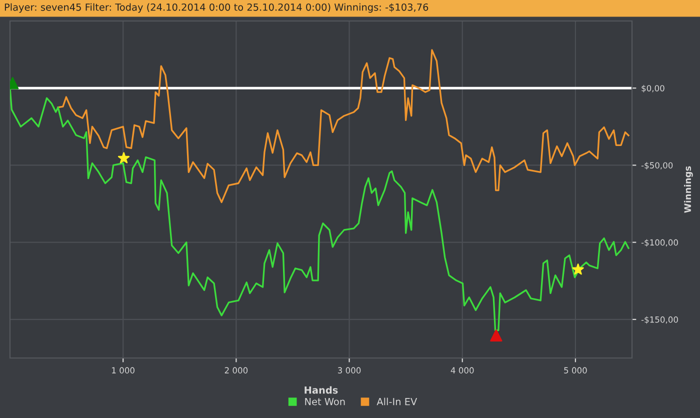 The height and width of the screenshot is (418, 700). What do you see at coordinates (216, 8) in the screenshot?
I see `chart-title: Player: seven45 Filter: Today (24.10.2014 0:00 to 25.10.2014 0:00) Winnings: -$103,76` at bounding box center [216, 8].